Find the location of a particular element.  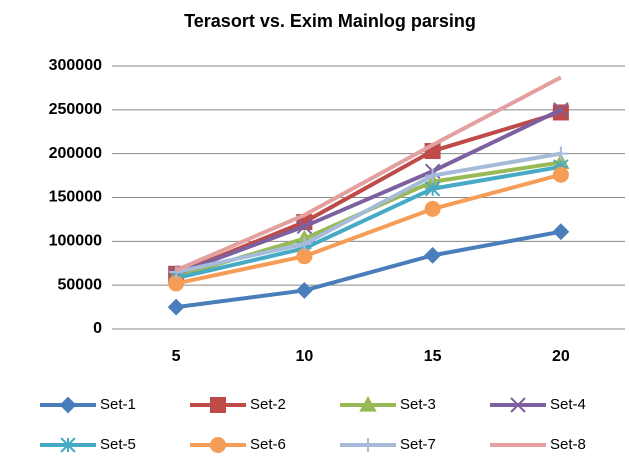

y-tick-label: 150000 is located at coordinates (75, 197).